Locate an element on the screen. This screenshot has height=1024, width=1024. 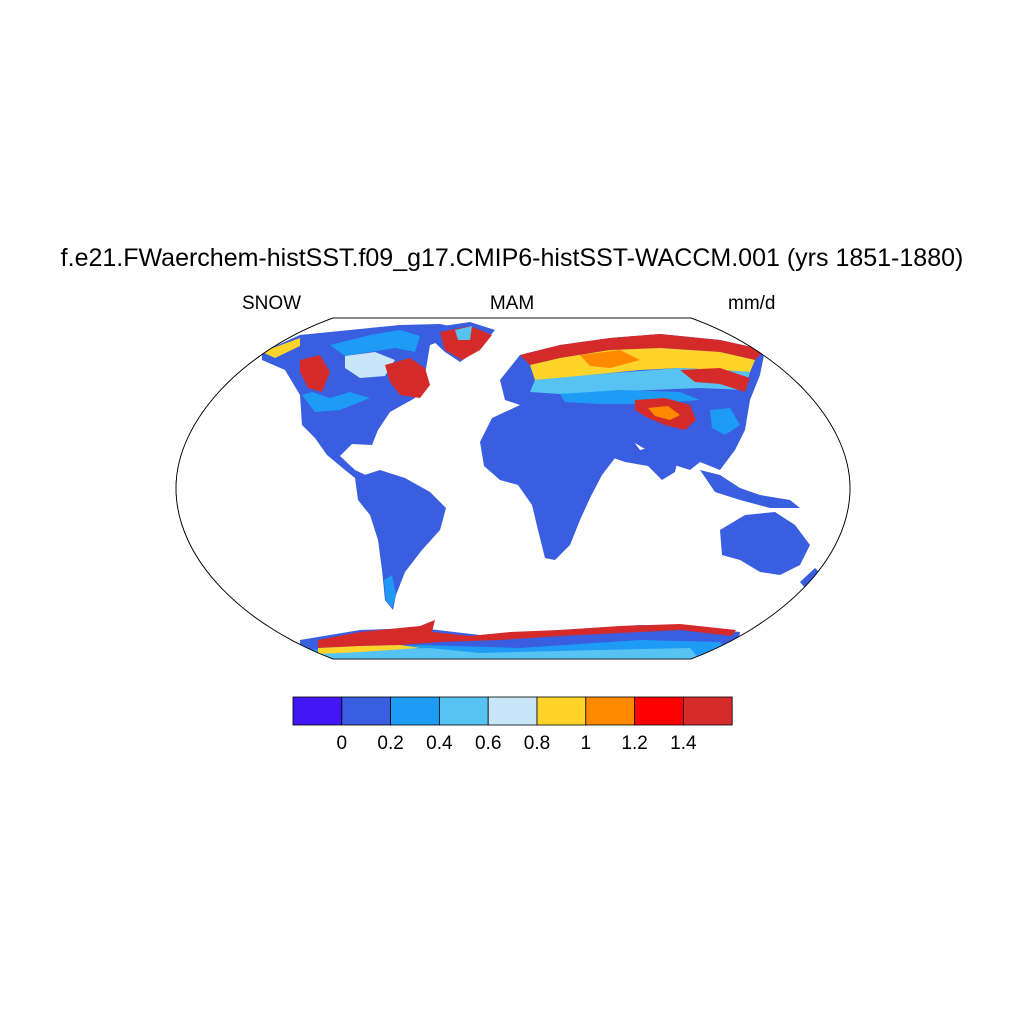
arabia-india is located at coordinates (635, 452).